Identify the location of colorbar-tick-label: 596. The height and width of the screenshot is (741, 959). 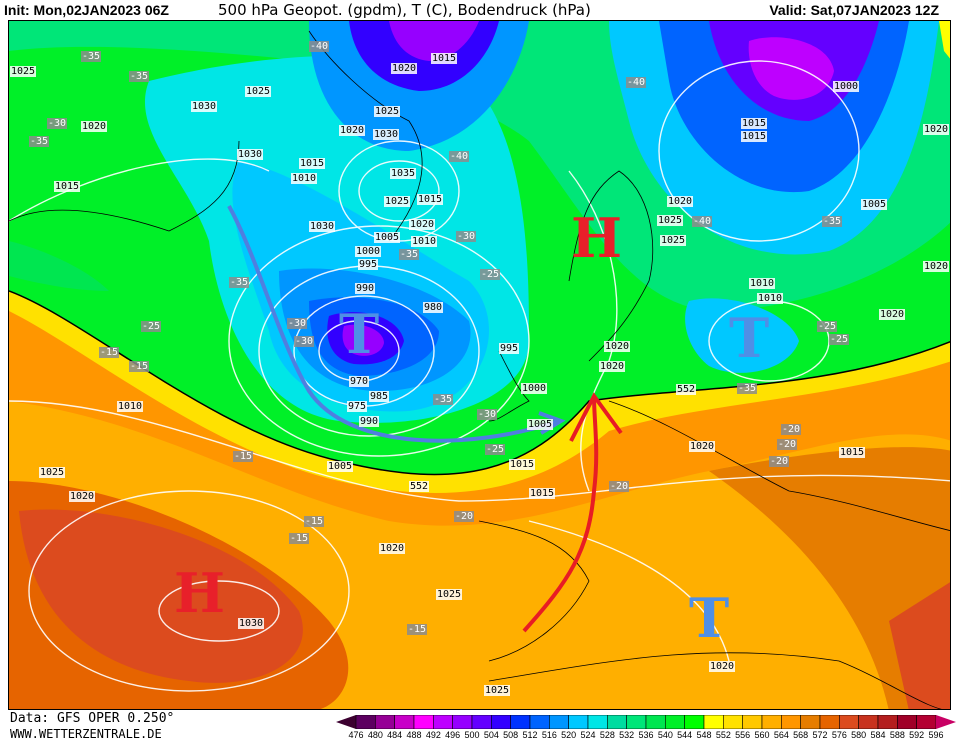
(936, 735).